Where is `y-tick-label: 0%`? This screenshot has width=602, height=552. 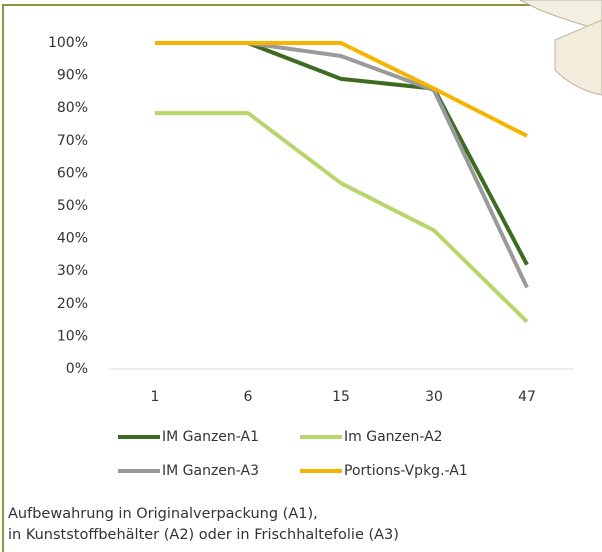 y-tick-label: 0% is located at coordinates (77, 369).